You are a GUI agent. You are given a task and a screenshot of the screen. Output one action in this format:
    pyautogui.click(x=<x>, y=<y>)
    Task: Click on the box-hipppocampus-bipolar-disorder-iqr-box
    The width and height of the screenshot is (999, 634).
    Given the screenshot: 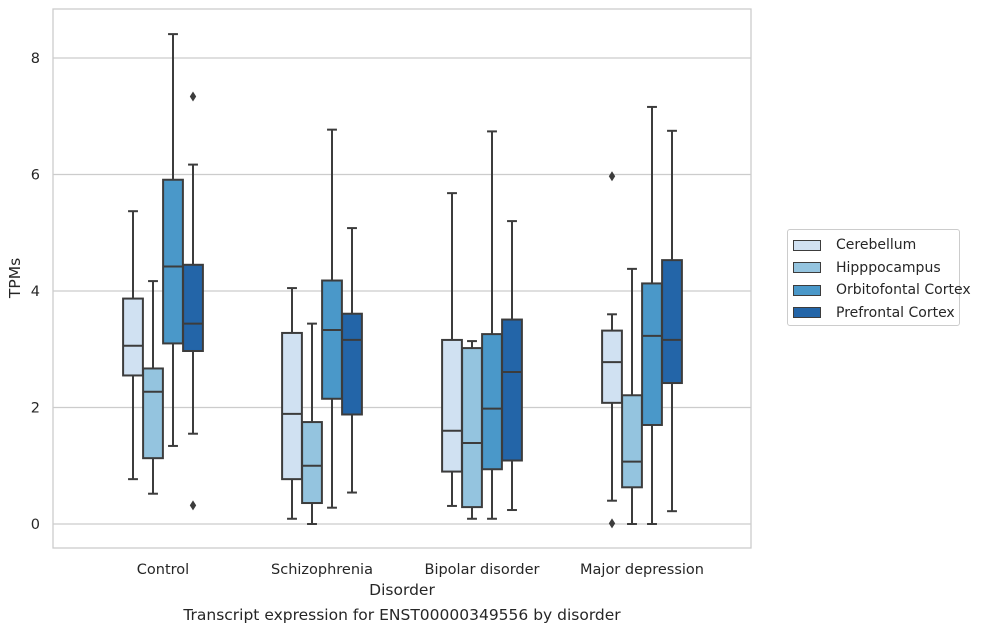 What is the action you would take?
    pyautogui.click(x=472, y=428)
    